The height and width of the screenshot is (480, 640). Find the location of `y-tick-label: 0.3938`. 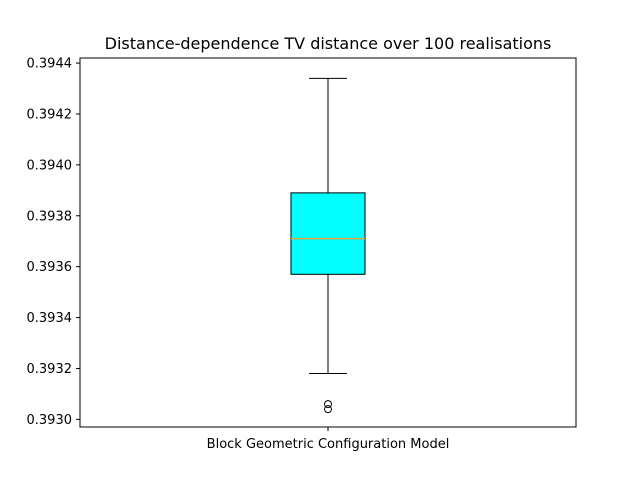

y-tick-label: 0.3938 is located at coordinates (50, 216).